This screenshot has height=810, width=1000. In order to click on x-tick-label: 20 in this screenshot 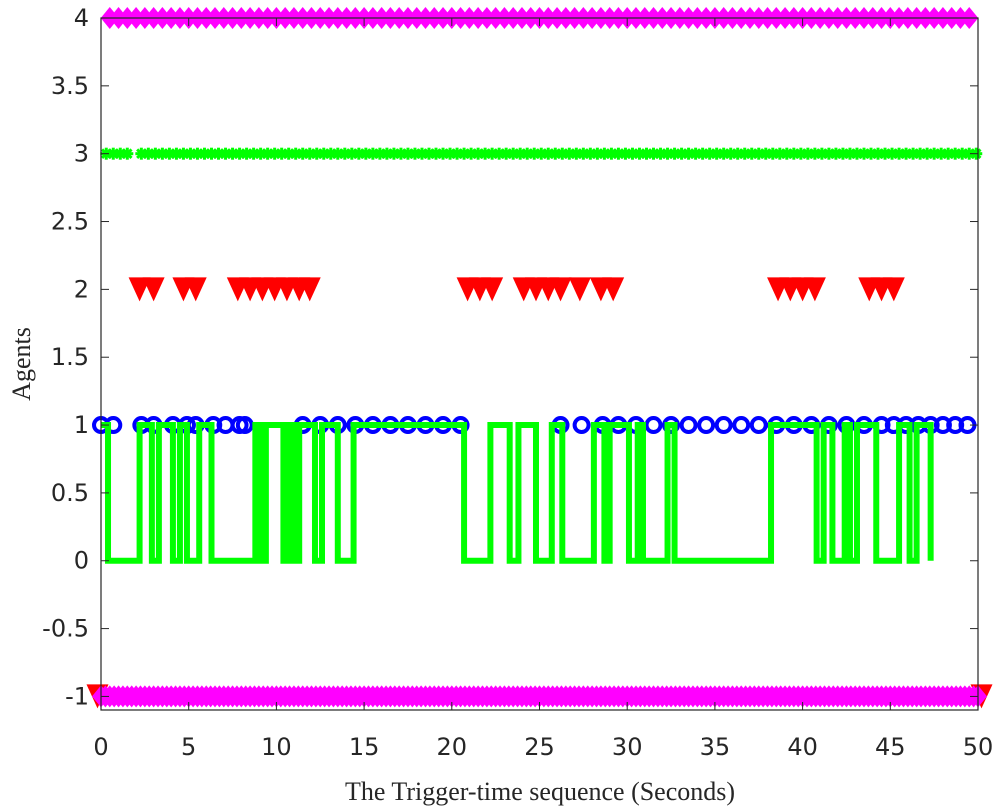, I will do `click(452, 747)`.